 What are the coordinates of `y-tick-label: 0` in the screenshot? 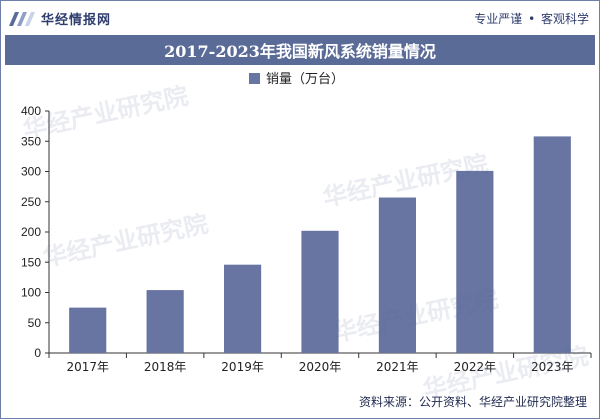 It's located at (37, 353).